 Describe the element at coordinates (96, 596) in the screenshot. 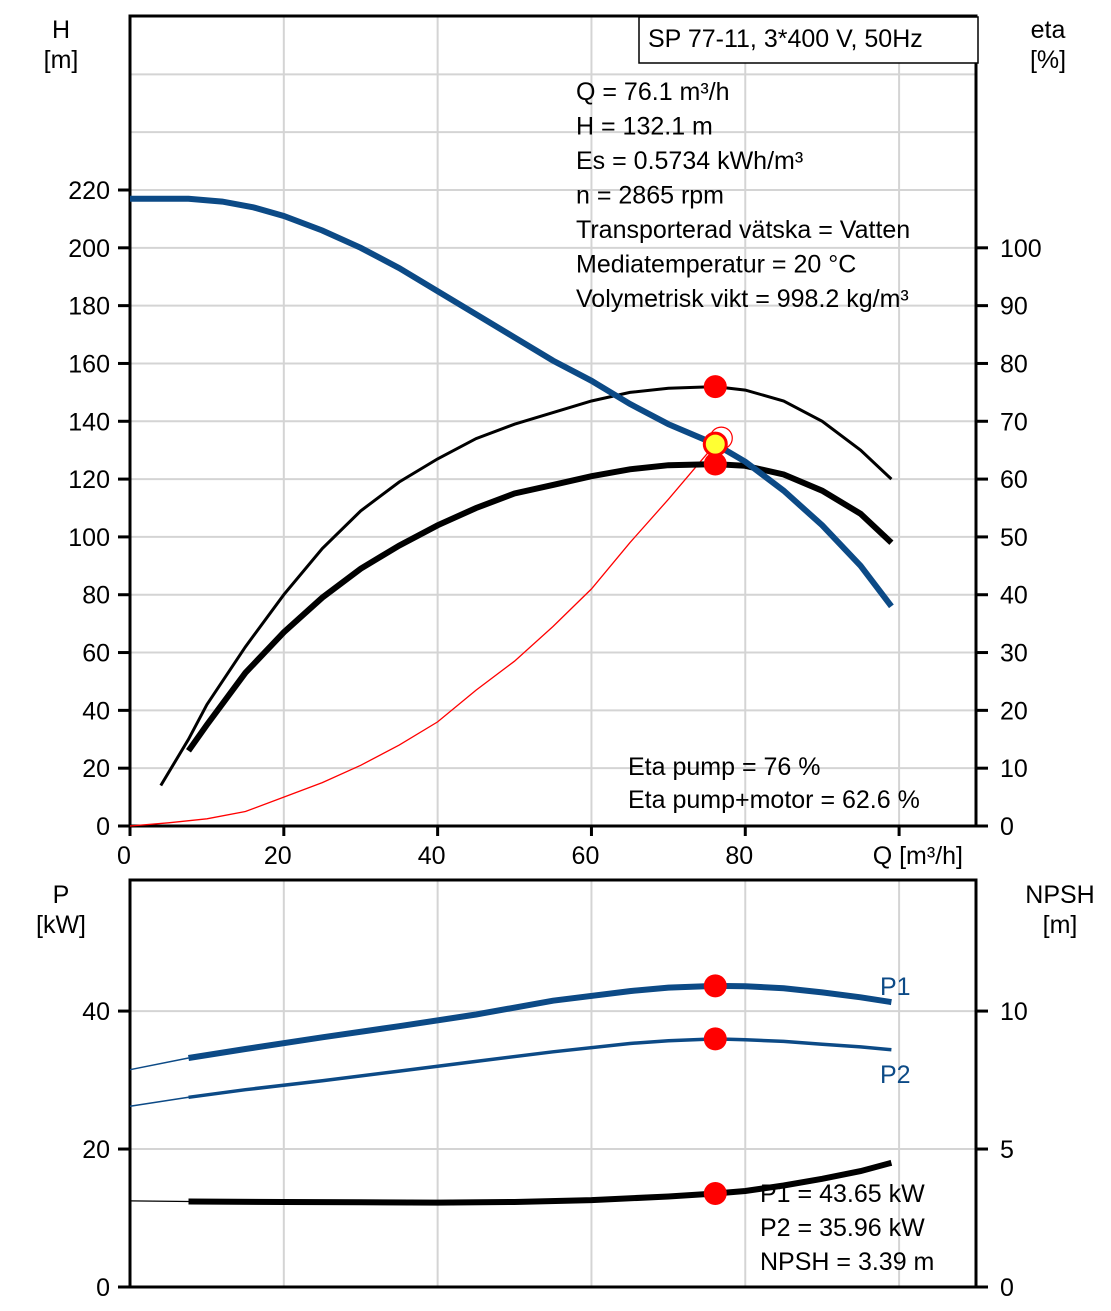

I see `y-left-tick-label: 80` at that location.